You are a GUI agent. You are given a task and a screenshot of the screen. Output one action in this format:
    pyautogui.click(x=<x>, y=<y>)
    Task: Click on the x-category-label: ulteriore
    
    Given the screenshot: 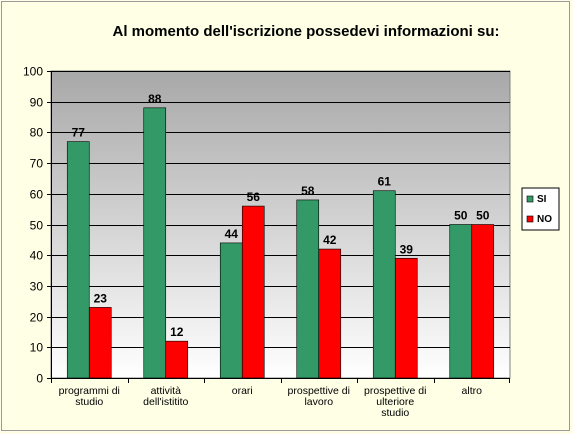 What is the action you would take?
    pyautogui.click(x=395, y=402)
    